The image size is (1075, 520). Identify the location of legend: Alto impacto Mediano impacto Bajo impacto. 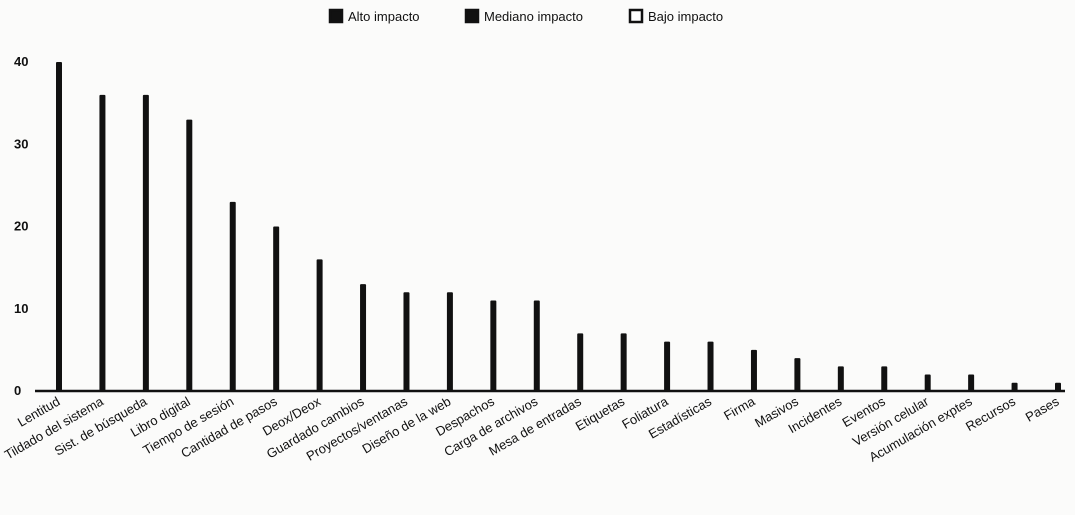
(525, 16).